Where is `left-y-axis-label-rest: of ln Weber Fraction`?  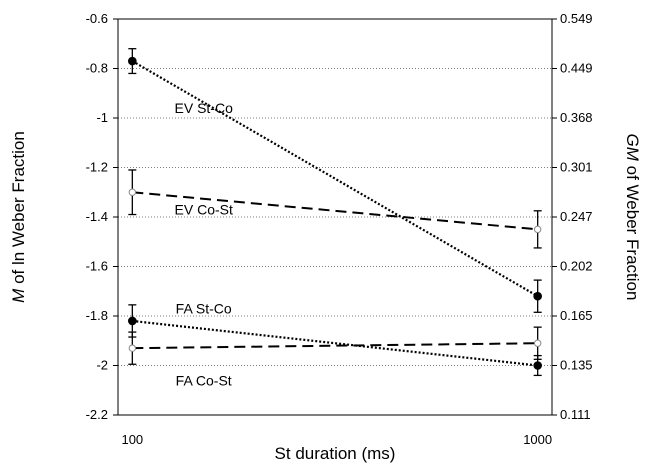
left-y-axis-label-rest: of ln Weber Fraction is located at coordinates (18, 209).